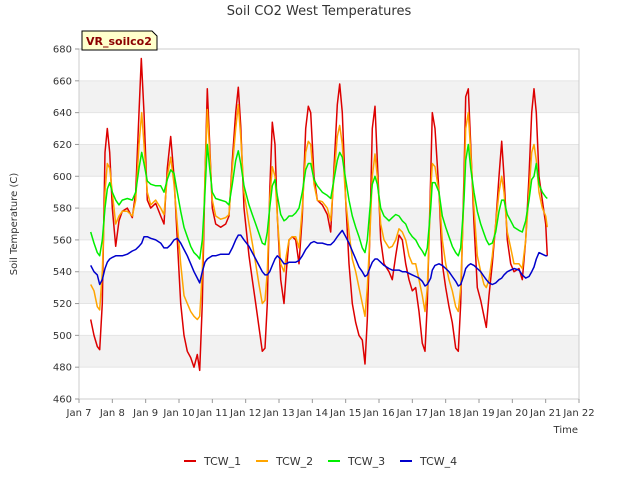 This screenshot has width=640, height=480. Describe the element at coordinates (312, 413) in the screenshot. I see `x-tick-label: Jan 14` at that location.